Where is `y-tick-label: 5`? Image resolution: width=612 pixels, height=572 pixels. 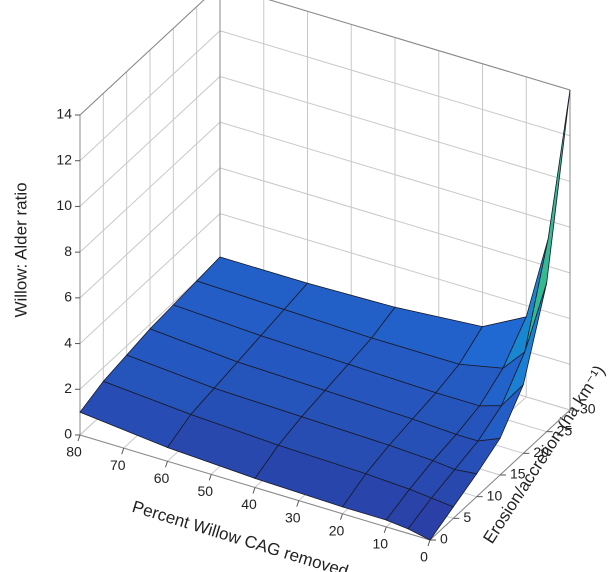 y-tick-label: 5 is located at coordinates (467, 517).